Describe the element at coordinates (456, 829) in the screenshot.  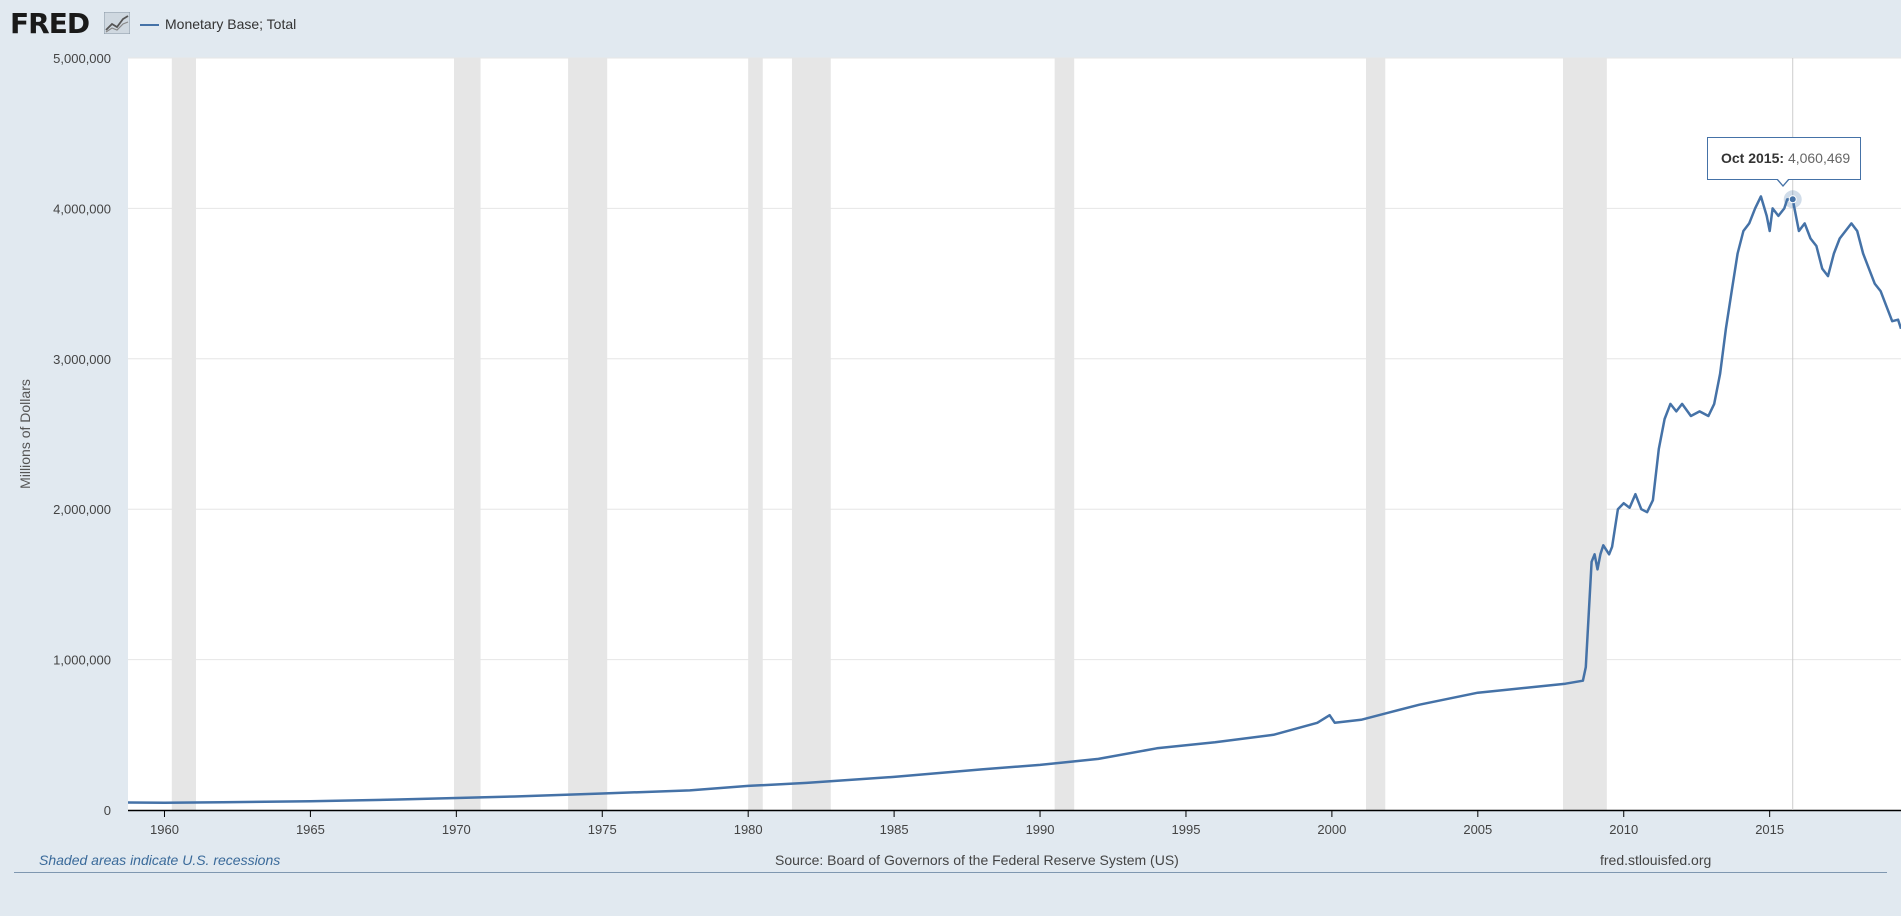
I see `x-tick-label: 1970` at that location.